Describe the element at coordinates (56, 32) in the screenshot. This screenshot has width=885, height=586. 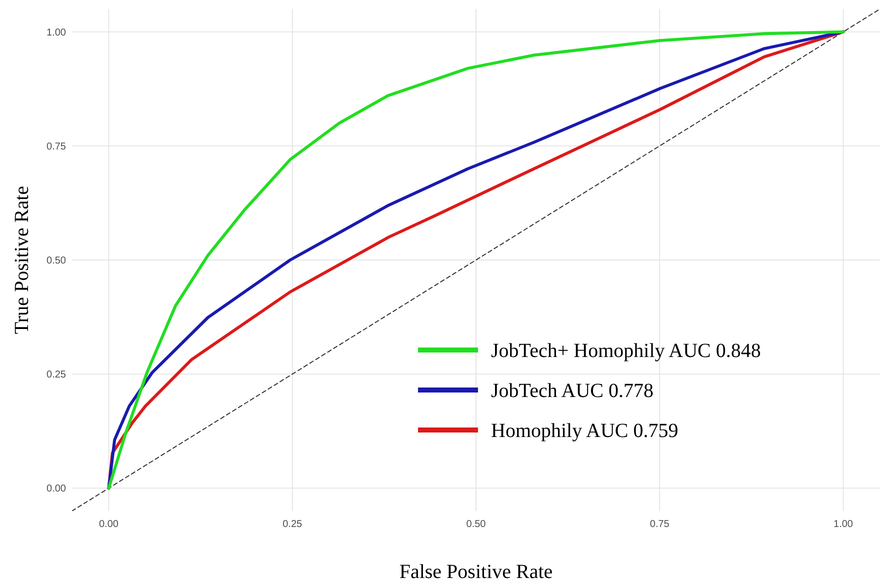
I see `y-tick-label: 1.00` at that location.